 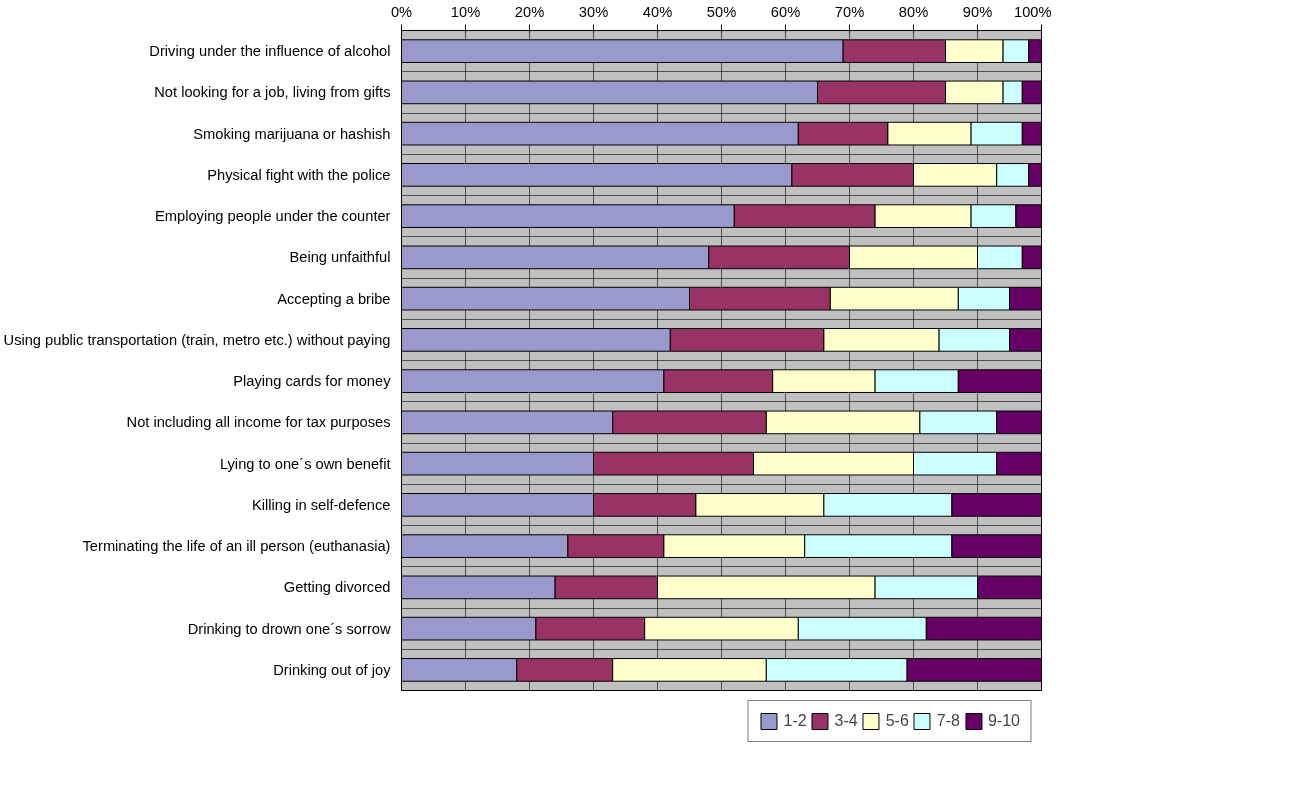 What do you see at coordinates (1033, 11) in the screenshot?
I see `x-tick-label: 100%` at bounding box center [1033, 11].